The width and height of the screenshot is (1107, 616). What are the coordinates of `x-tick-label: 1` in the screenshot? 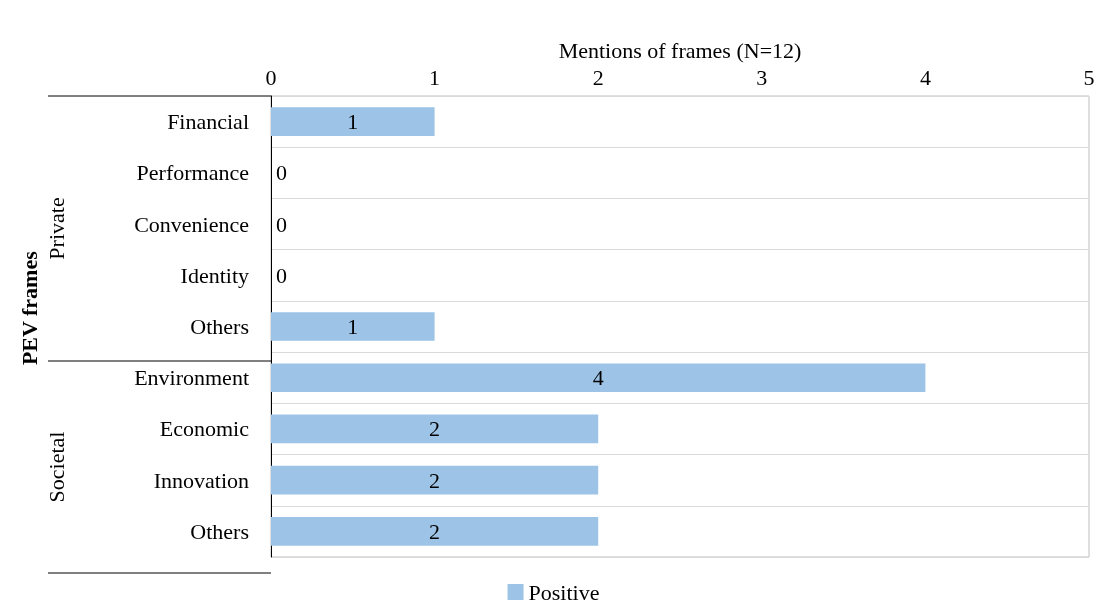 It's located at (435, 77).